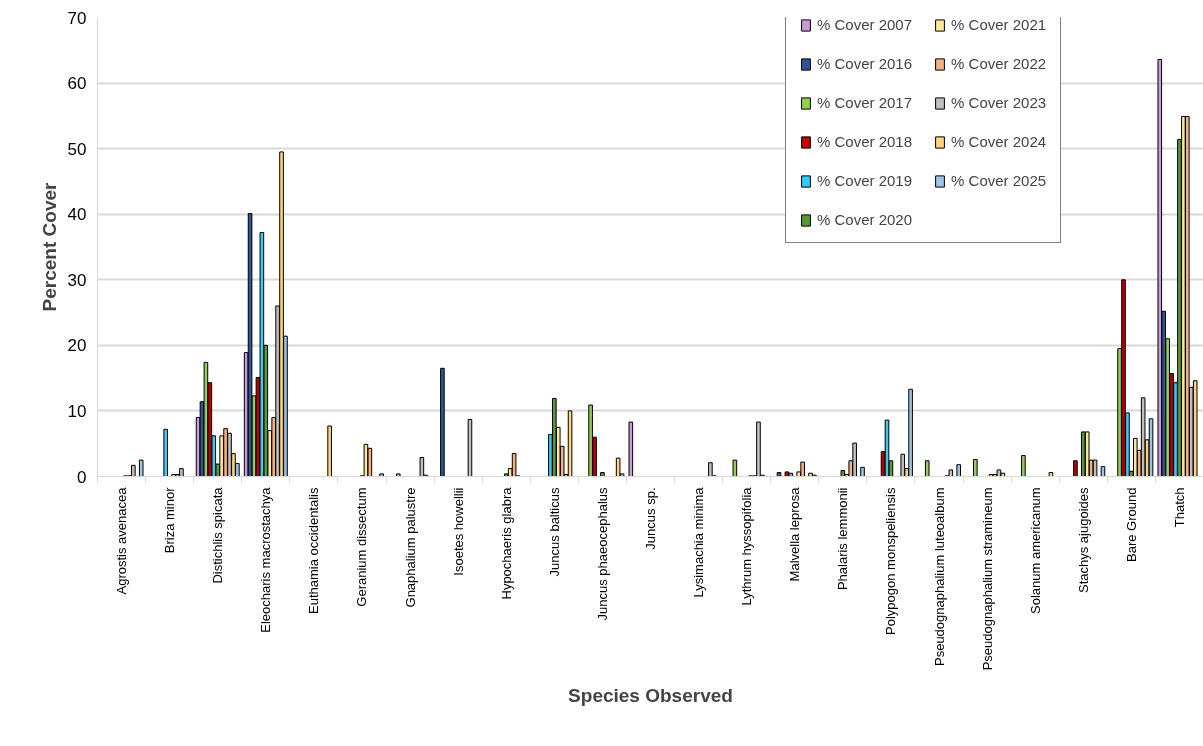  What do you see at coordinates (77, 84) in the screenshot?
I see `y-tick-label: 60` at bounding box center [77, 84].